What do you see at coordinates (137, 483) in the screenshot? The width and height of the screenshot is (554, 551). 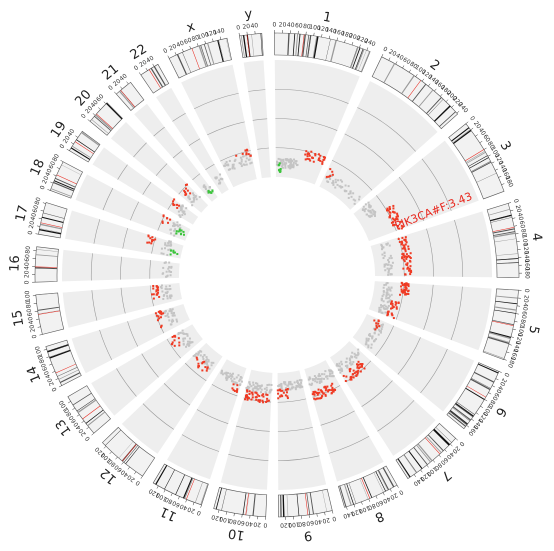 I see `tick-label: 0` at bounding box center [137, 483].